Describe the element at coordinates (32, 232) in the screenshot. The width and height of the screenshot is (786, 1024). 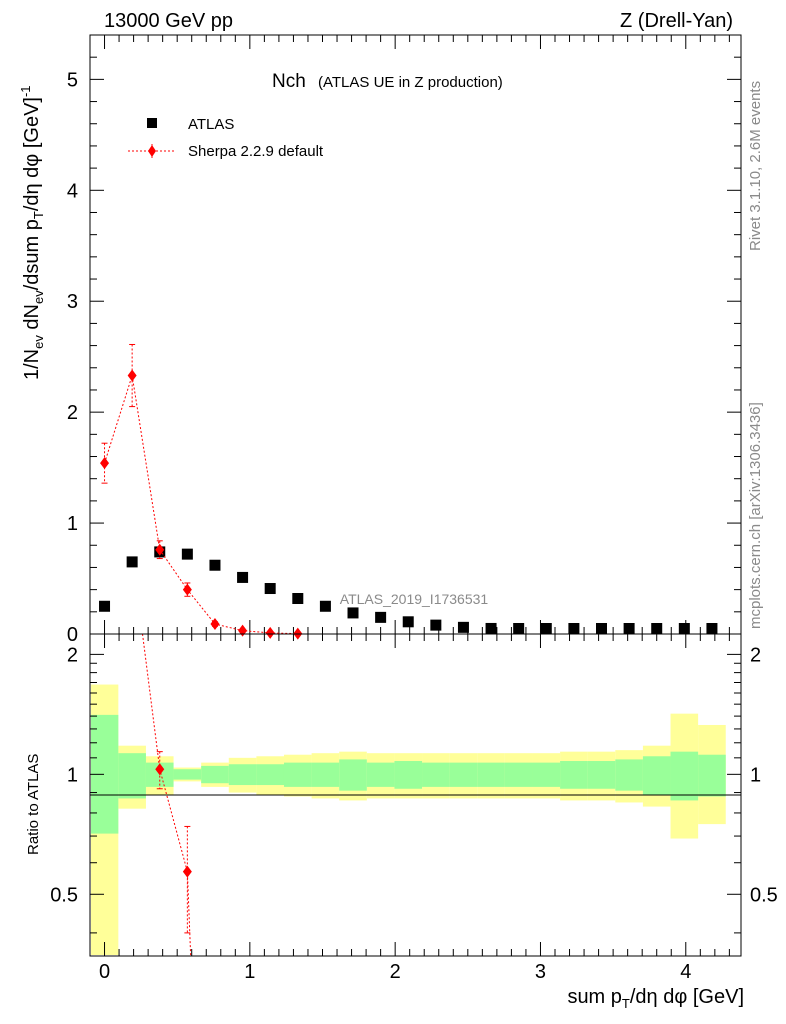
I see `y-axis-title-main: 1/Nev dNev/dsum pT/dη dφ [GeV]-1` at that location.